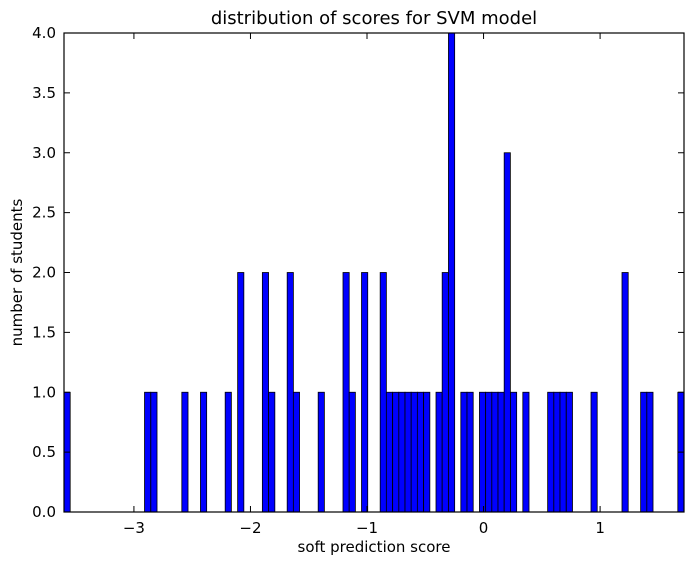 This screenshot has height=564, width=694. I want to click on y-axis-label: number of students, so click(17, 272).